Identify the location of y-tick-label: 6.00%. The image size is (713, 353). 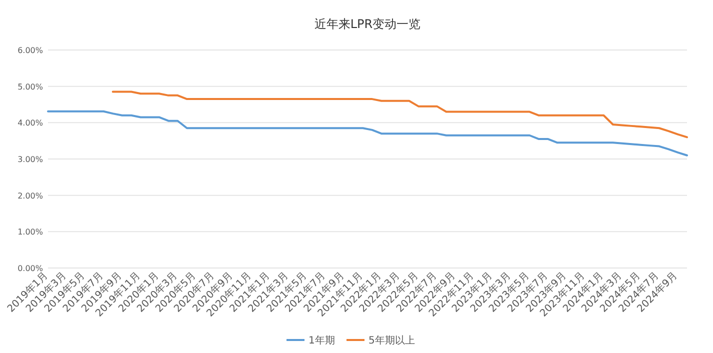
(31, 50).